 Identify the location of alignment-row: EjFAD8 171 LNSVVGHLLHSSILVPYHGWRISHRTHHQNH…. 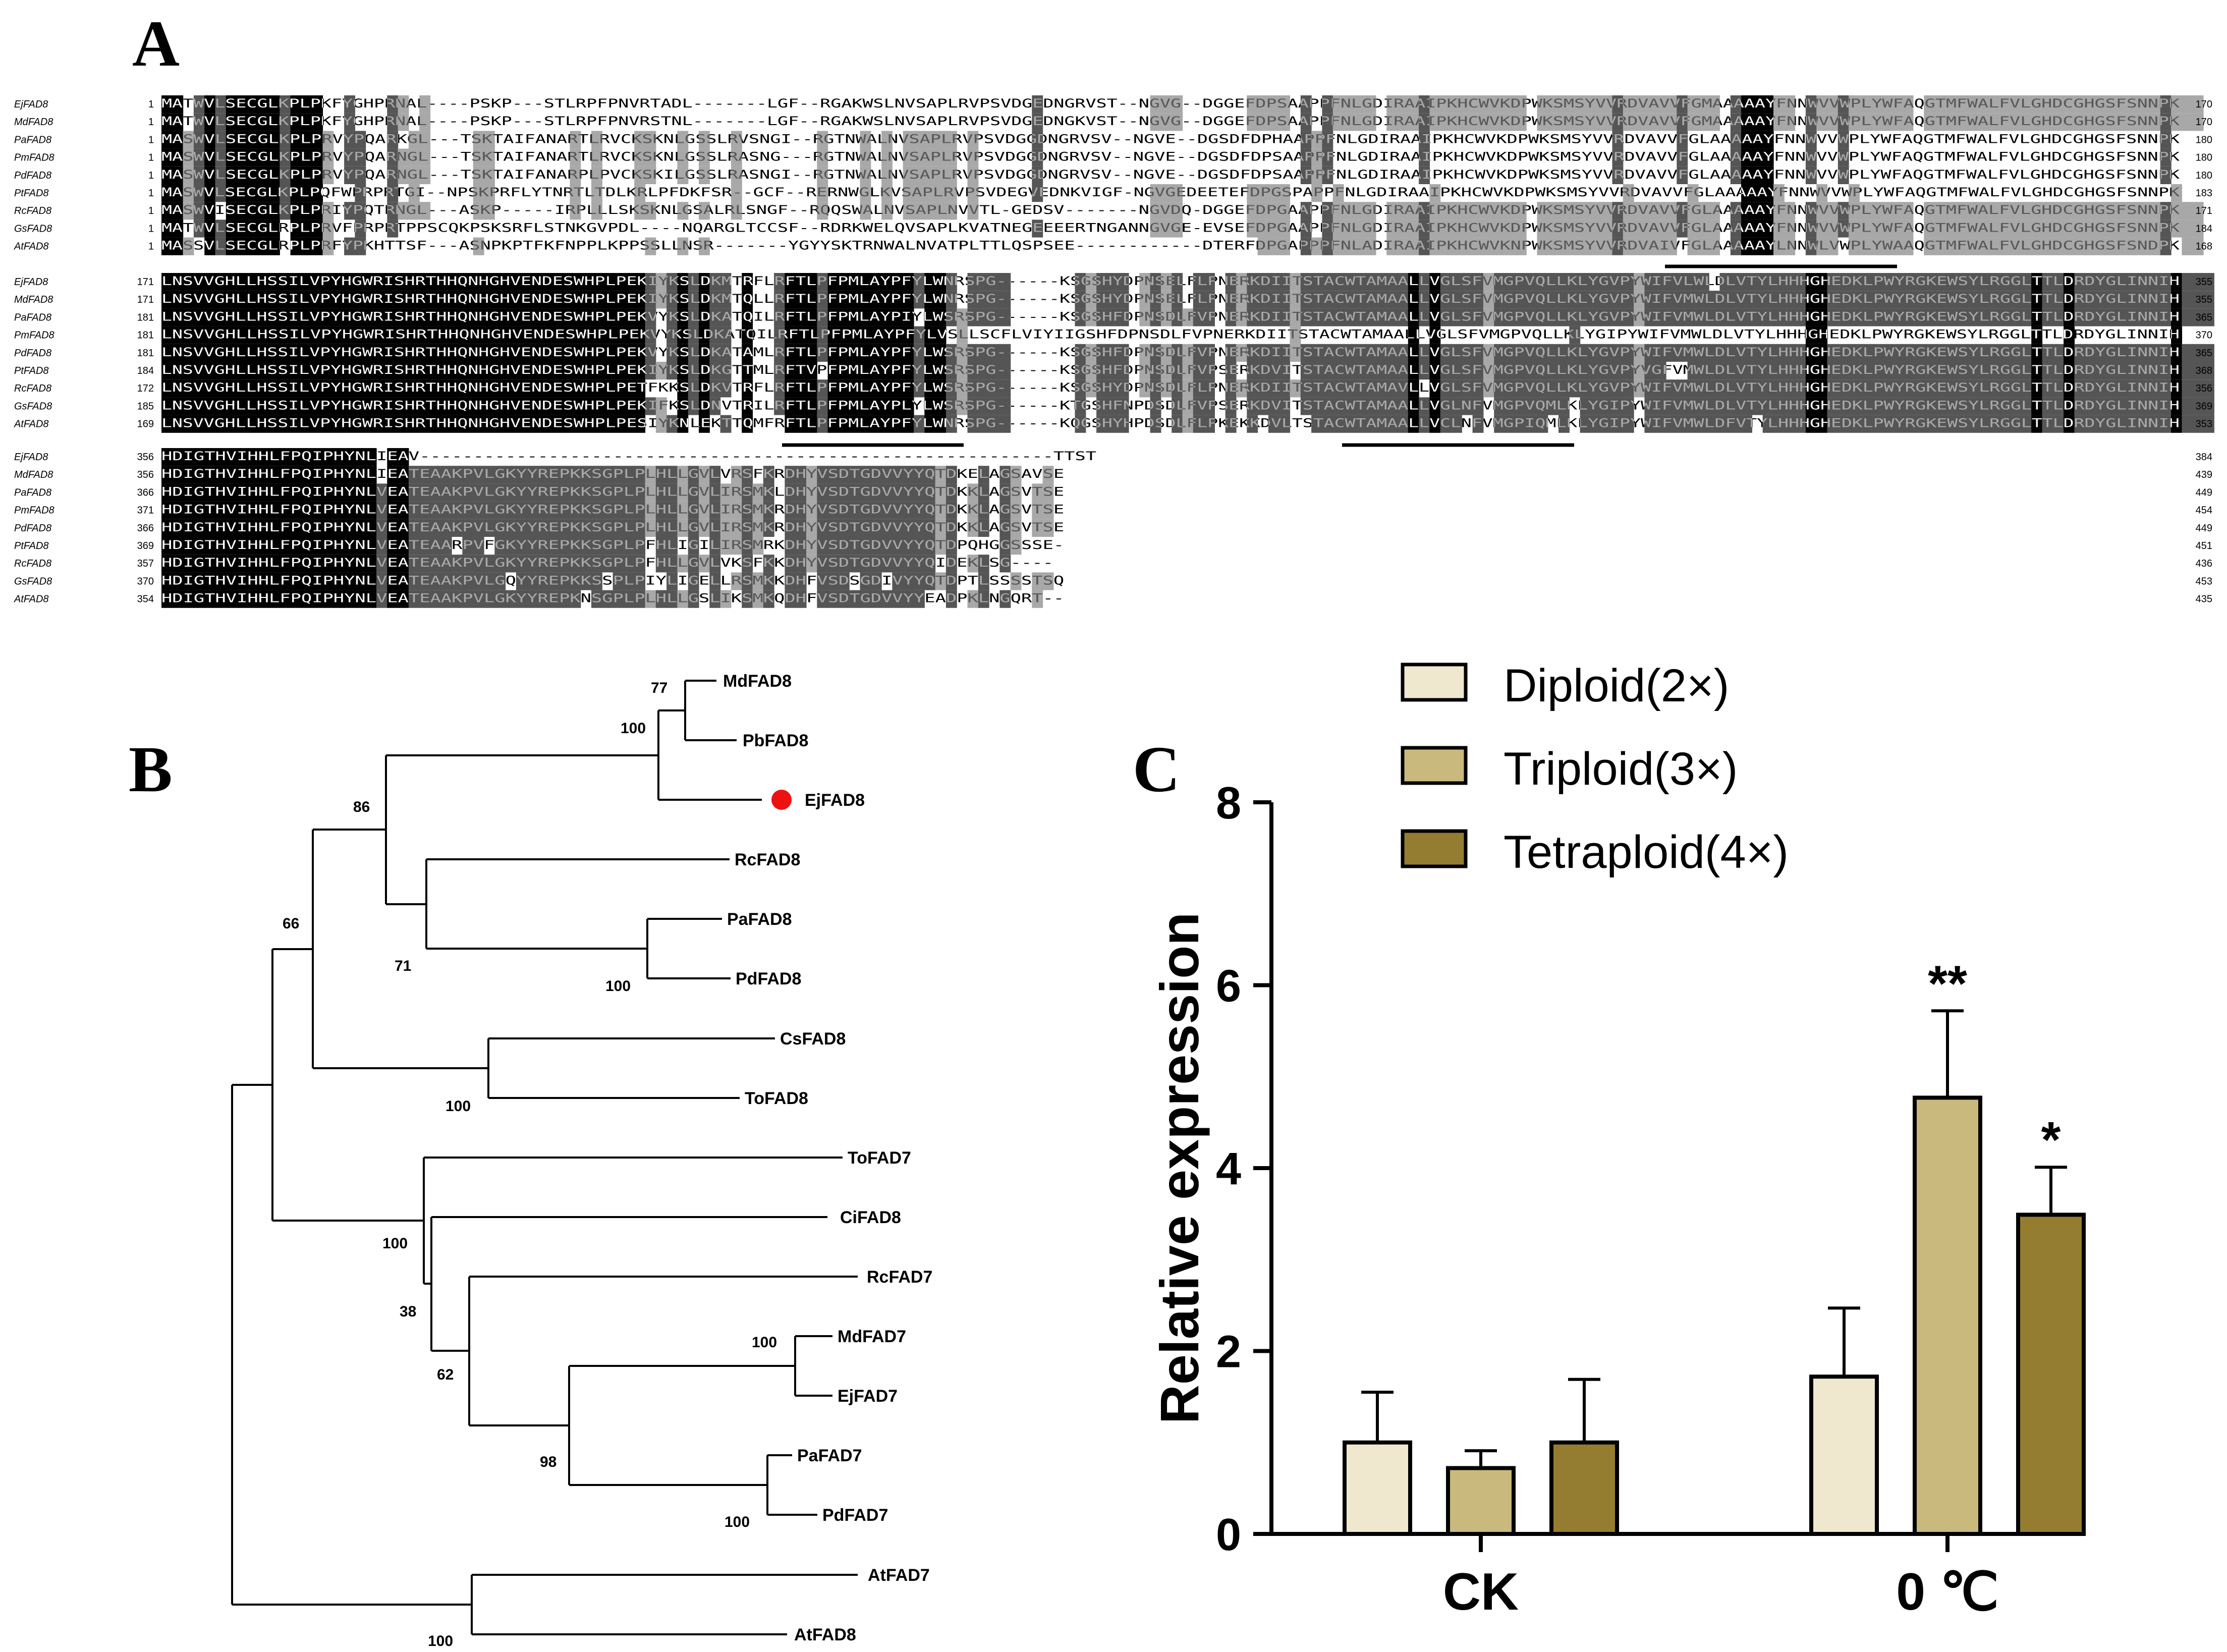
(1114, 282).